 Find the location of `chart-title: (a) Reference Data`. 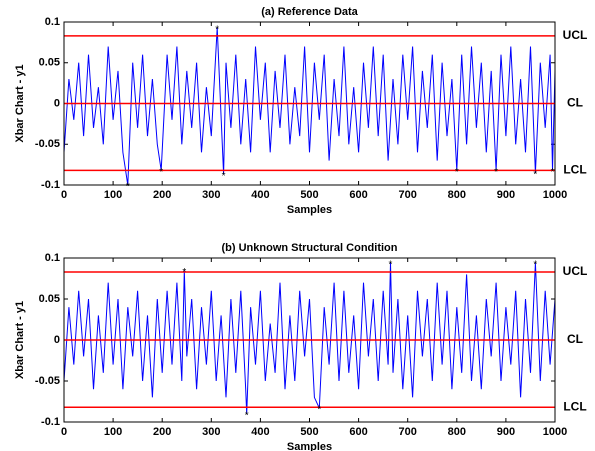

chart-title: (a) Reference Data is located at coordinates (309, 12).